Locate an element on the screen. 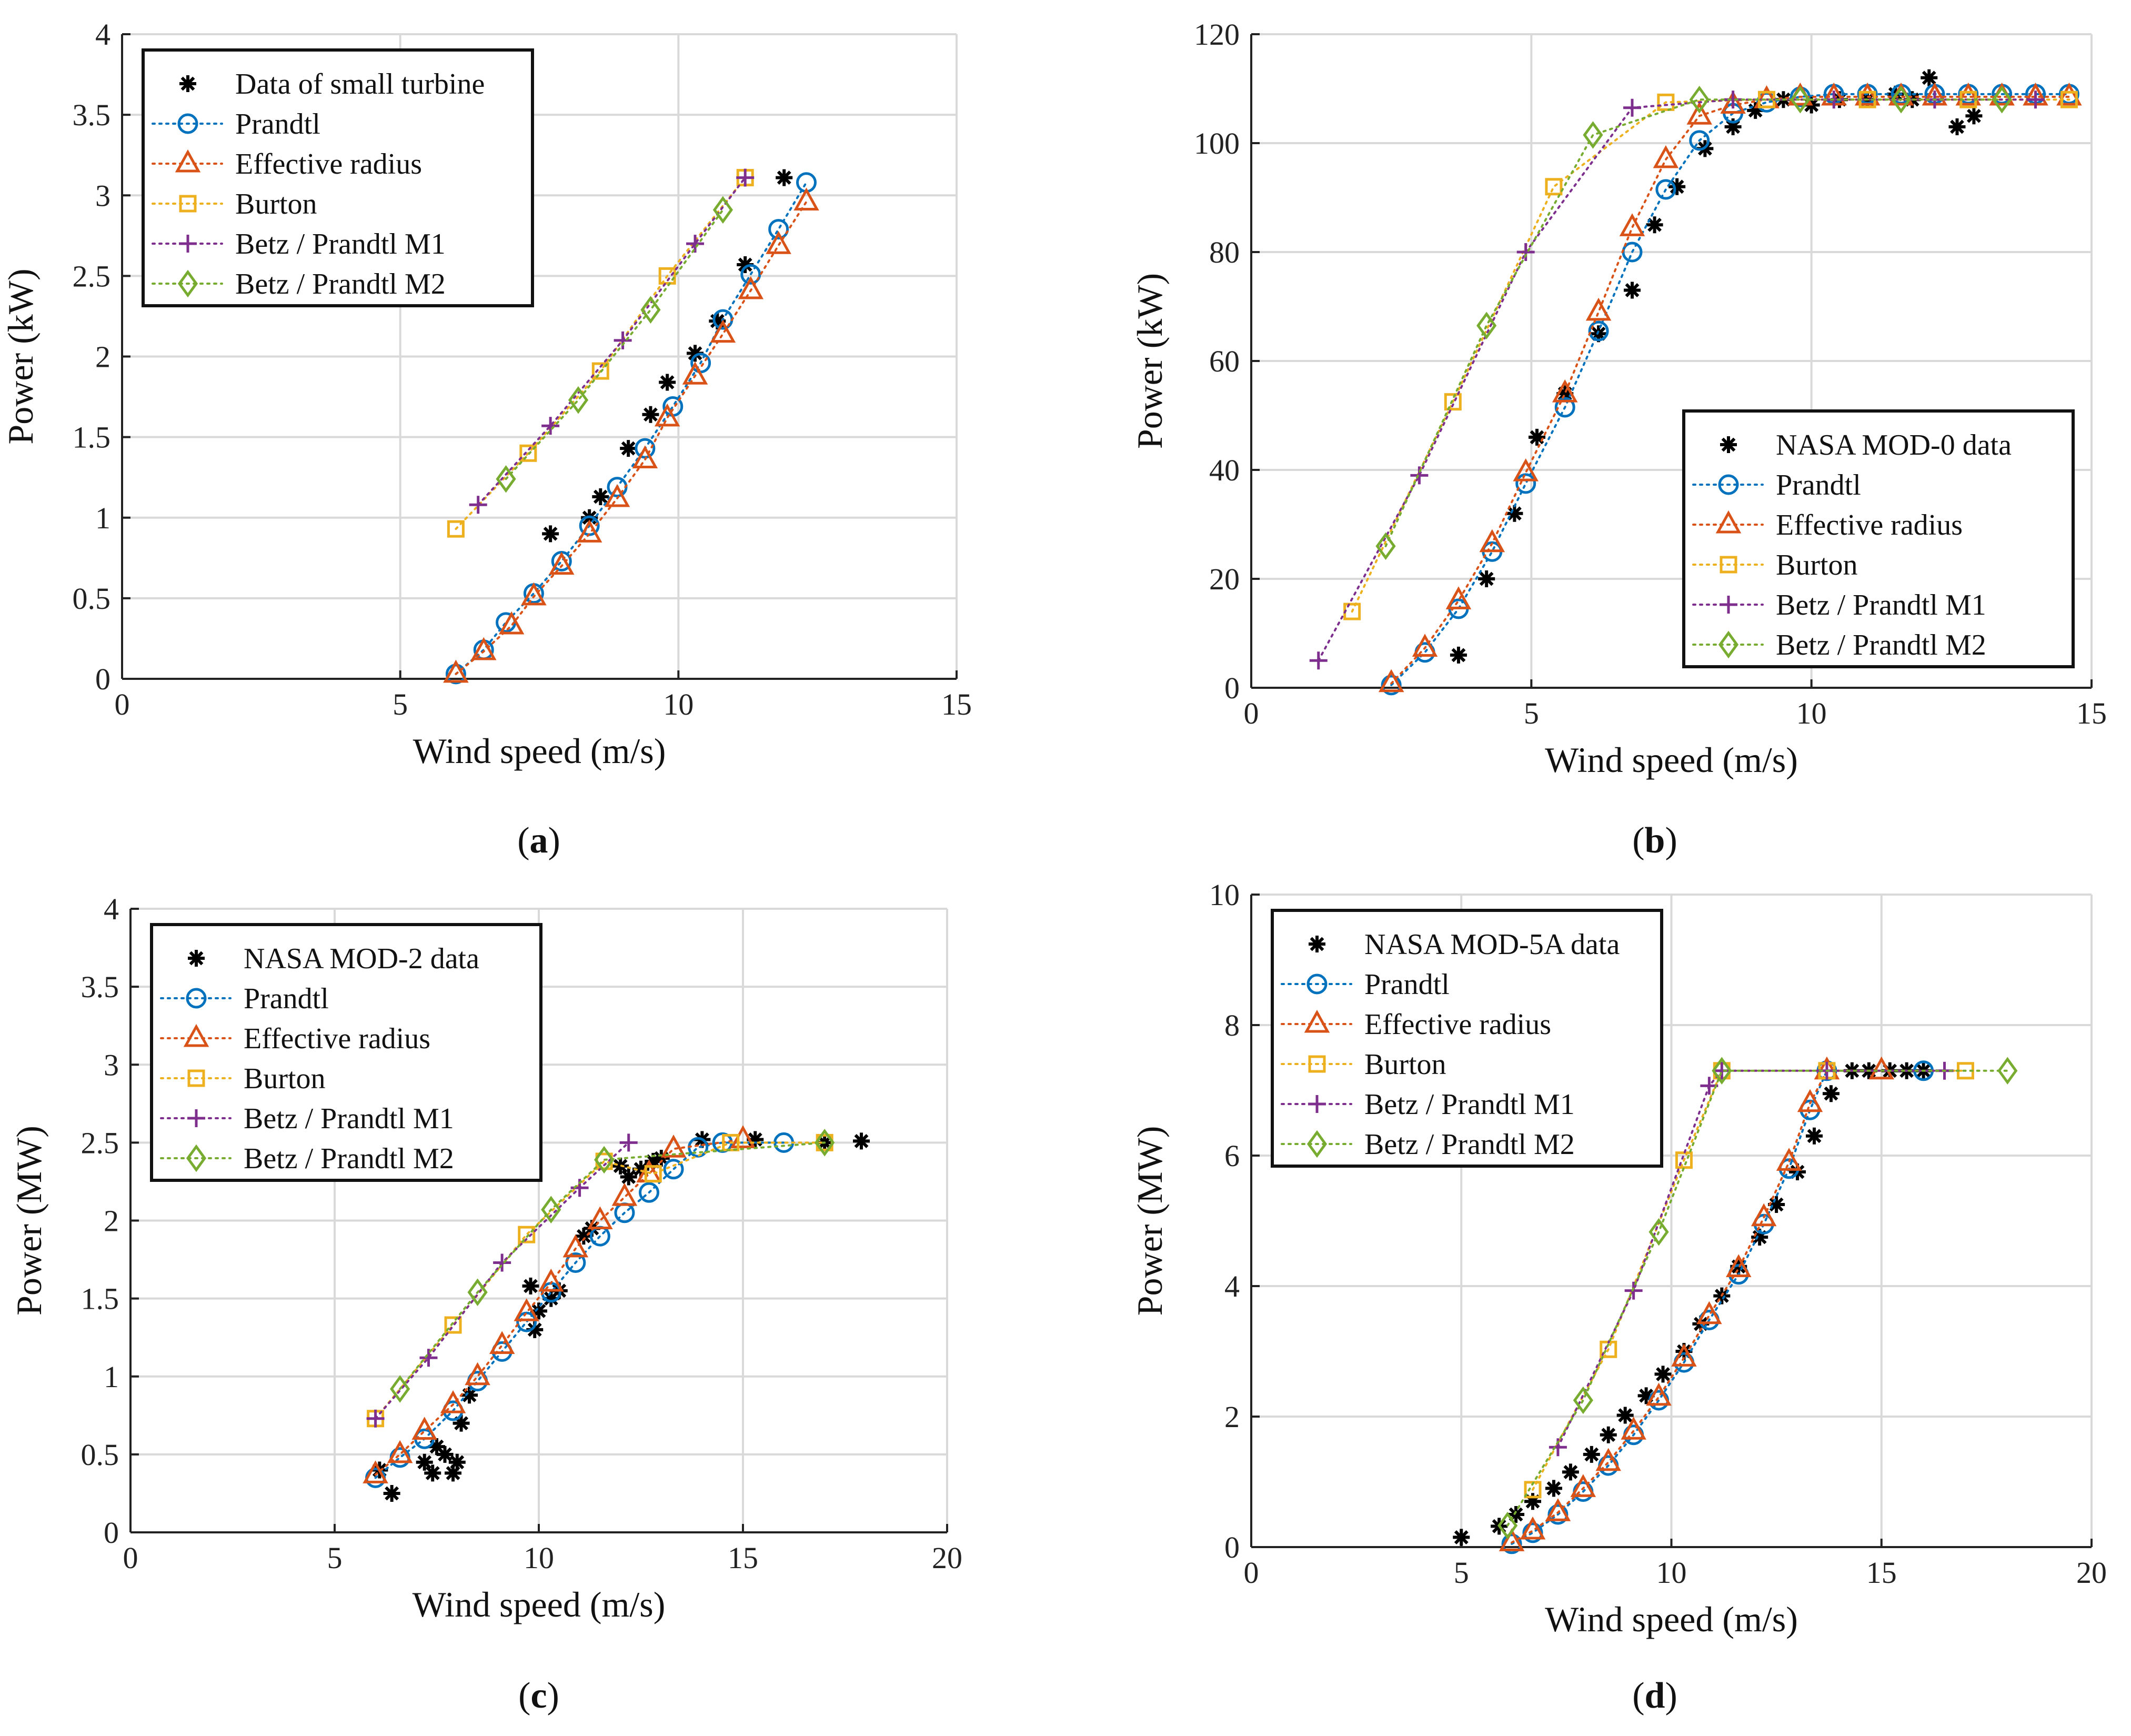 This screenshot has width=2131, height=1736. series-line-prandtl is located at coordinates (1718, 1307).